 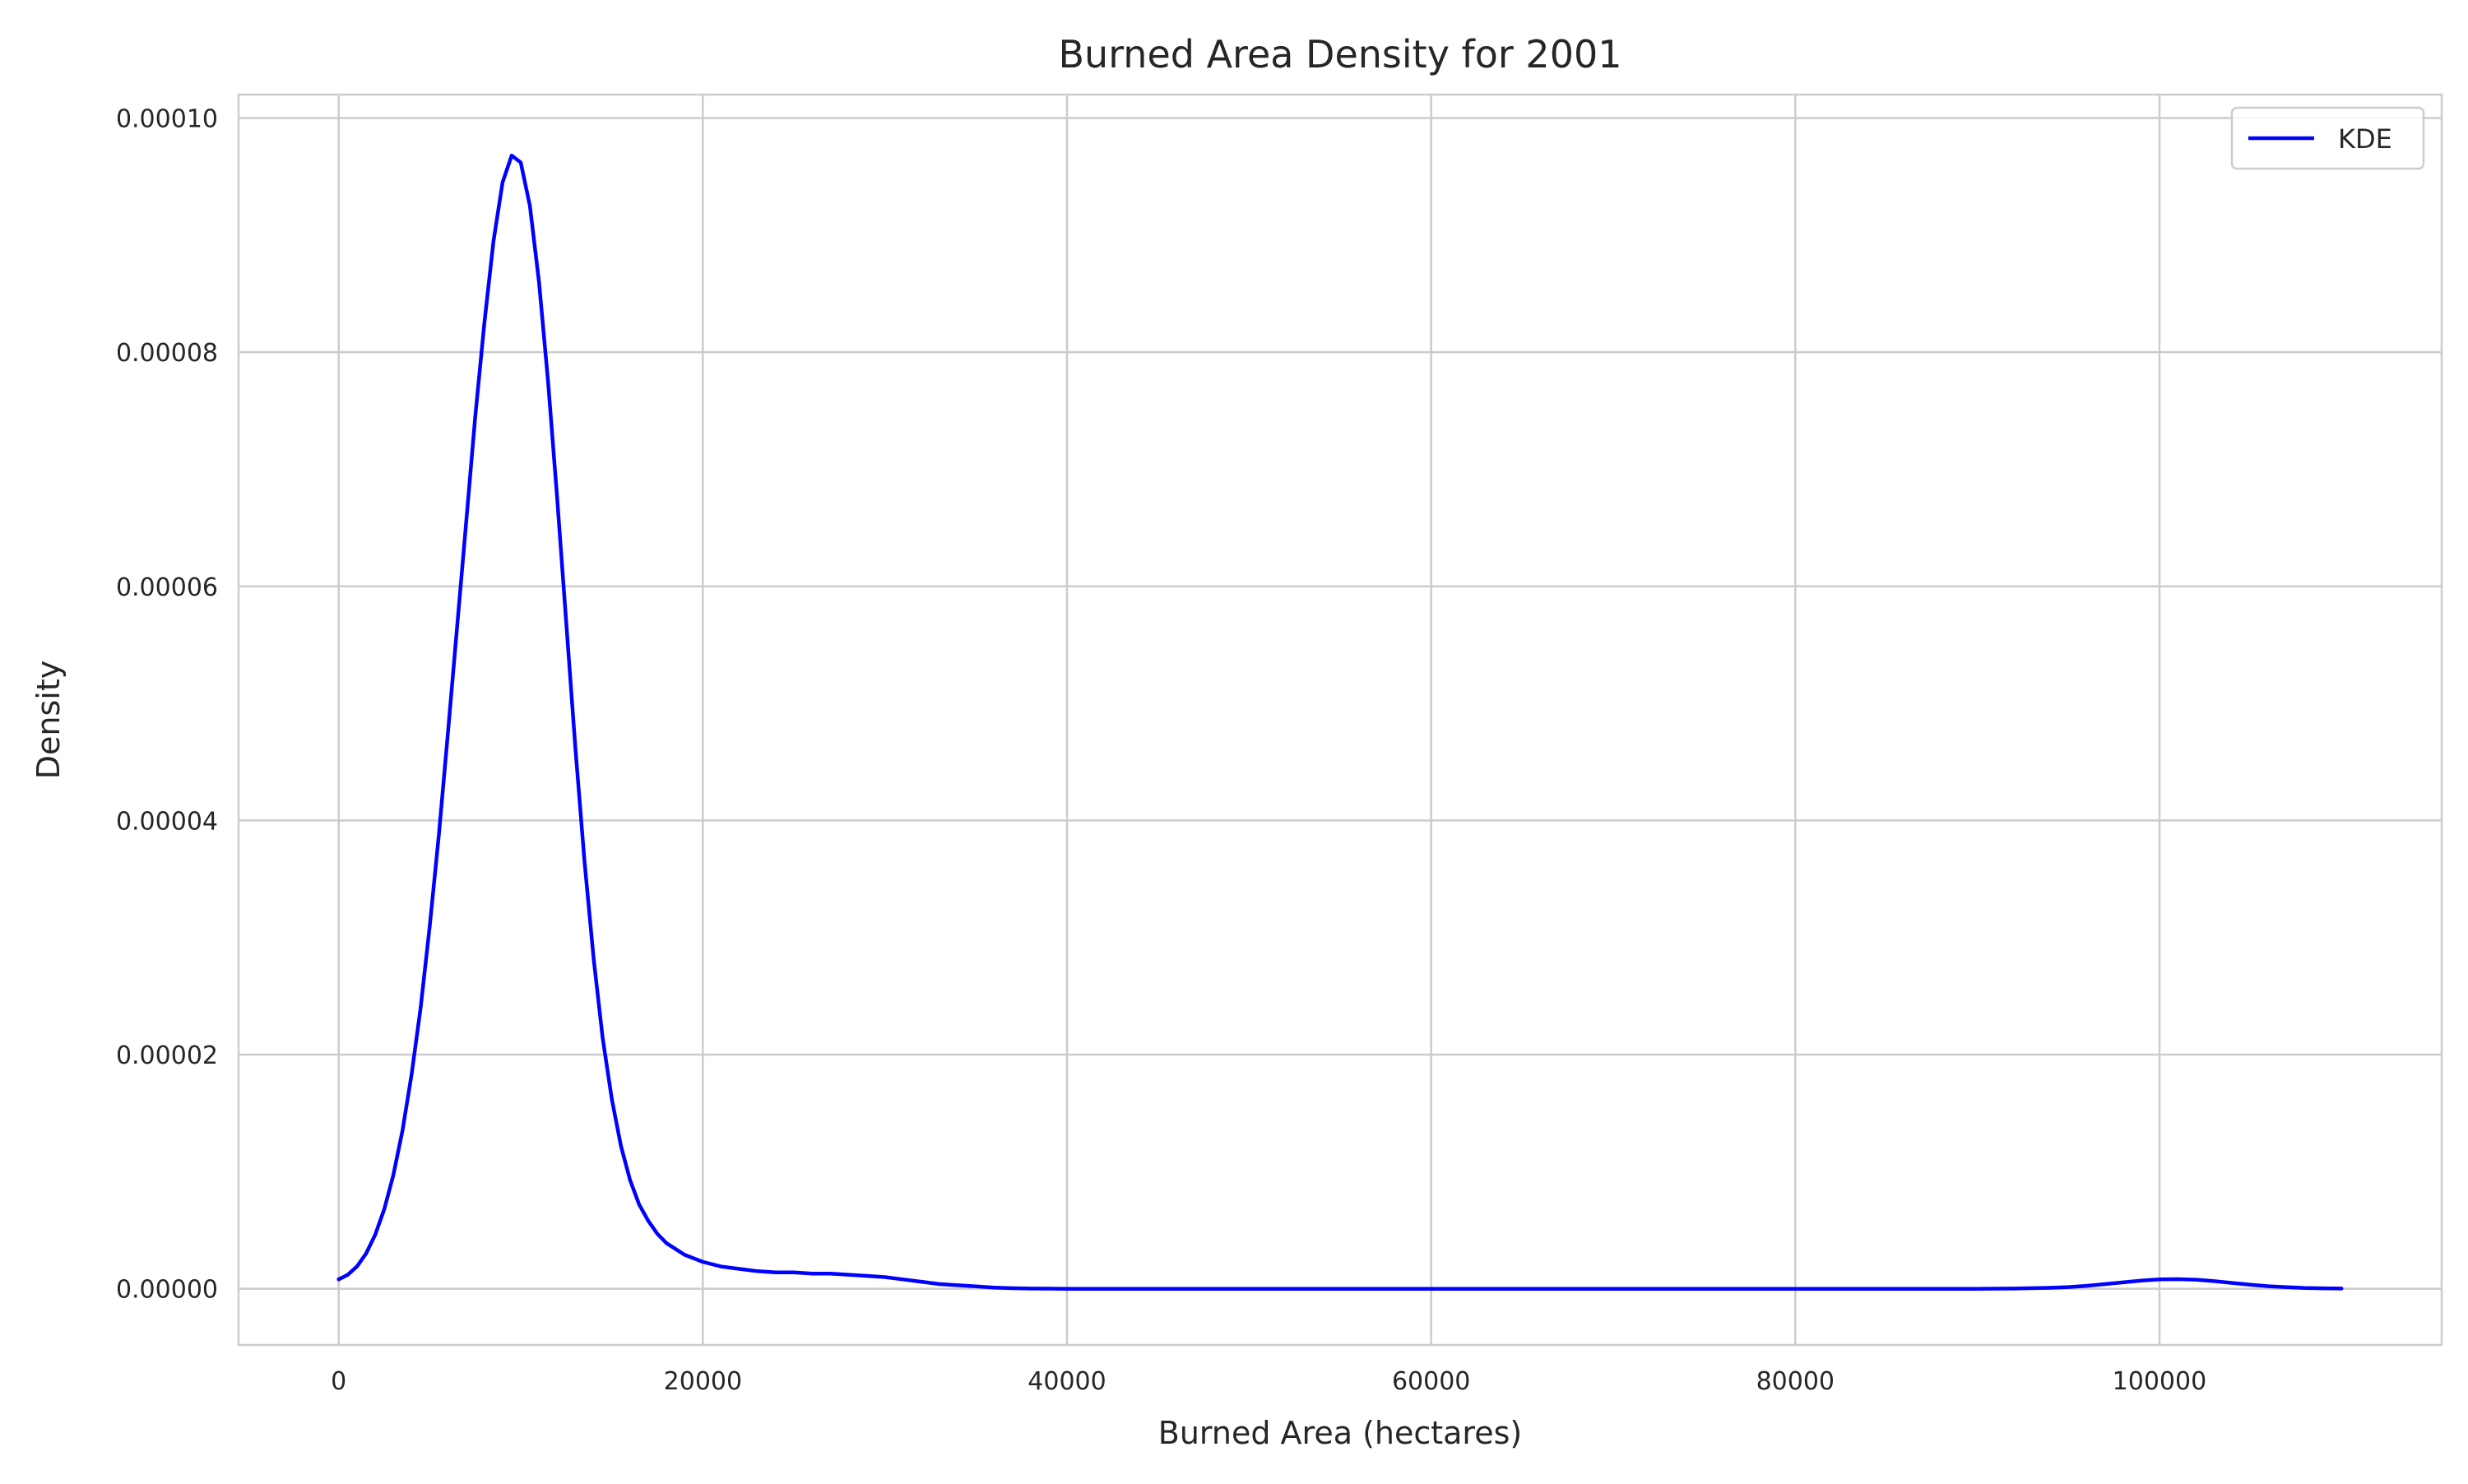 I want to click on x-tick-label: 100000, so click(x=2160, y=1381).